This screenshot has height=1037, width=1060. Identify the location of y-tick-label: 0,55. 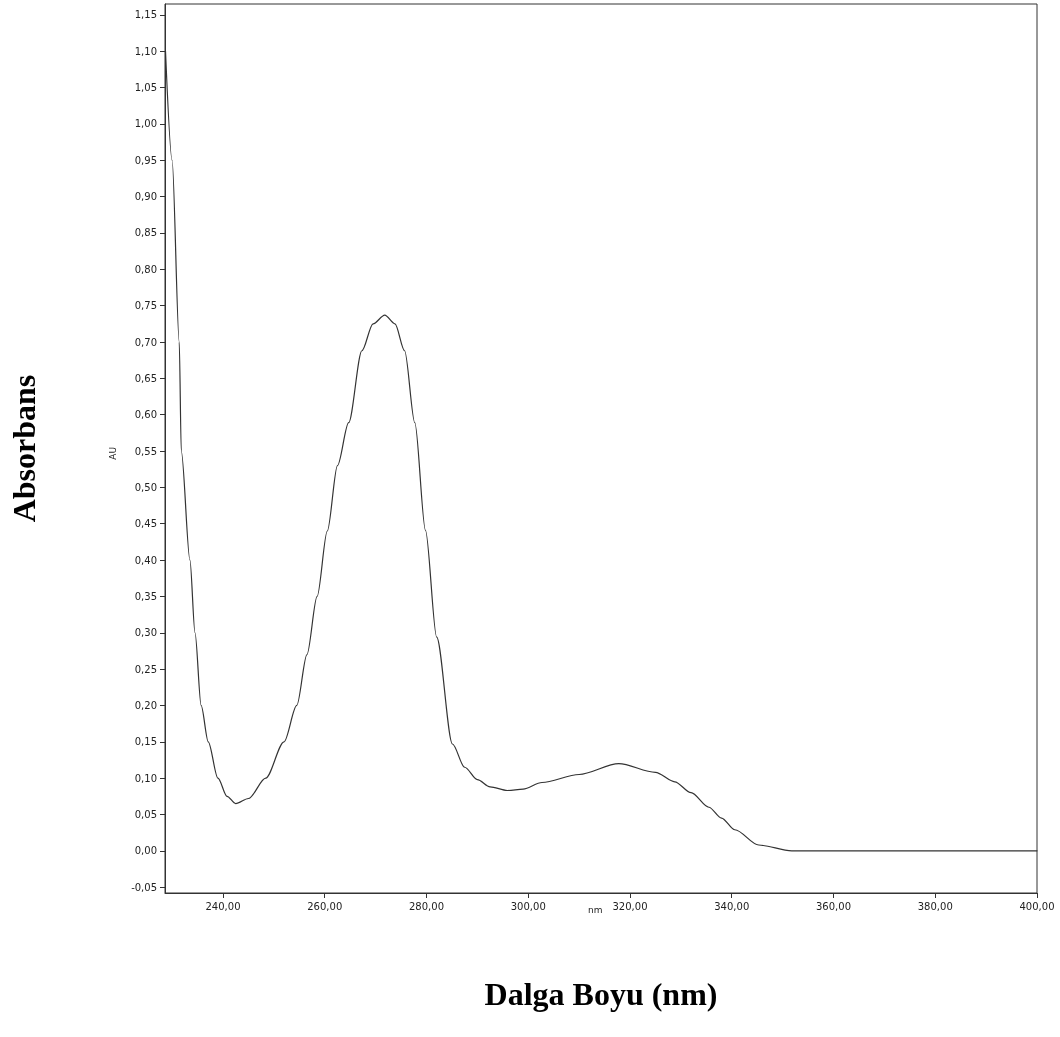
(145, 451).